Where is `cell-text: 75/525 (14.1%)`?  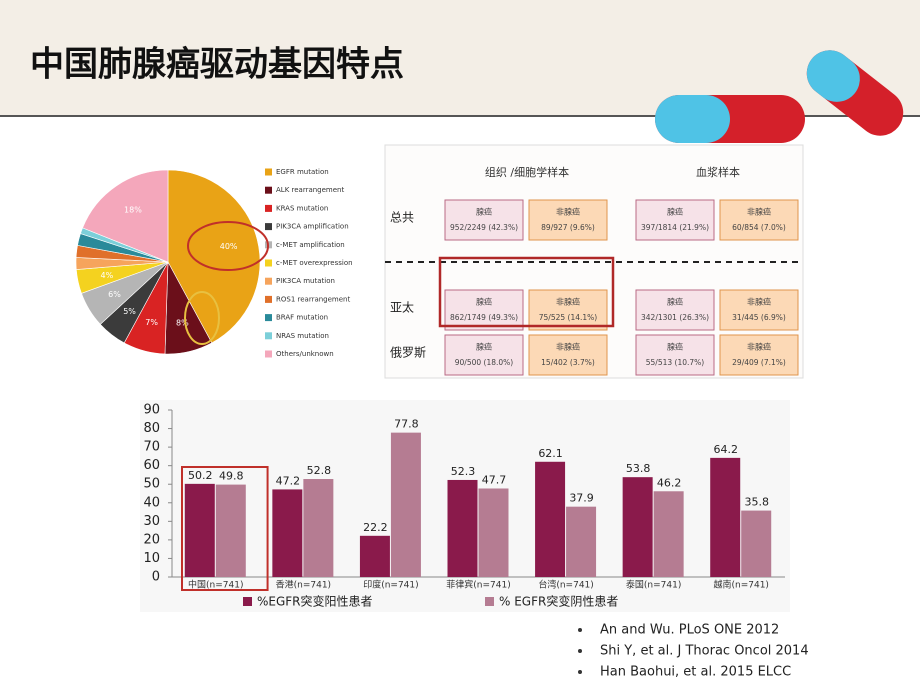
cell-text: 75/525 (14.1%) is located at coordinates (568, 317).